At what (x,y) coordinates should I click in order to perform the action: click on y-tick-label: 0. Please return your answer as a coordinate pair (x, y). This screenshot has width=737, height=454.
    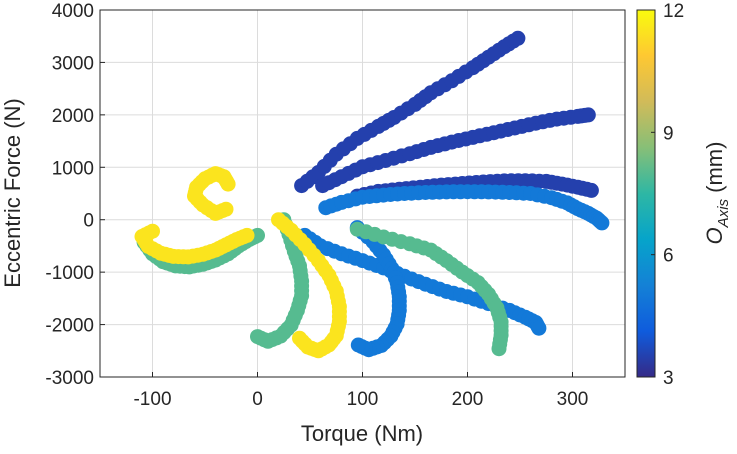
    Looking at the image, I should click on (88, 221).